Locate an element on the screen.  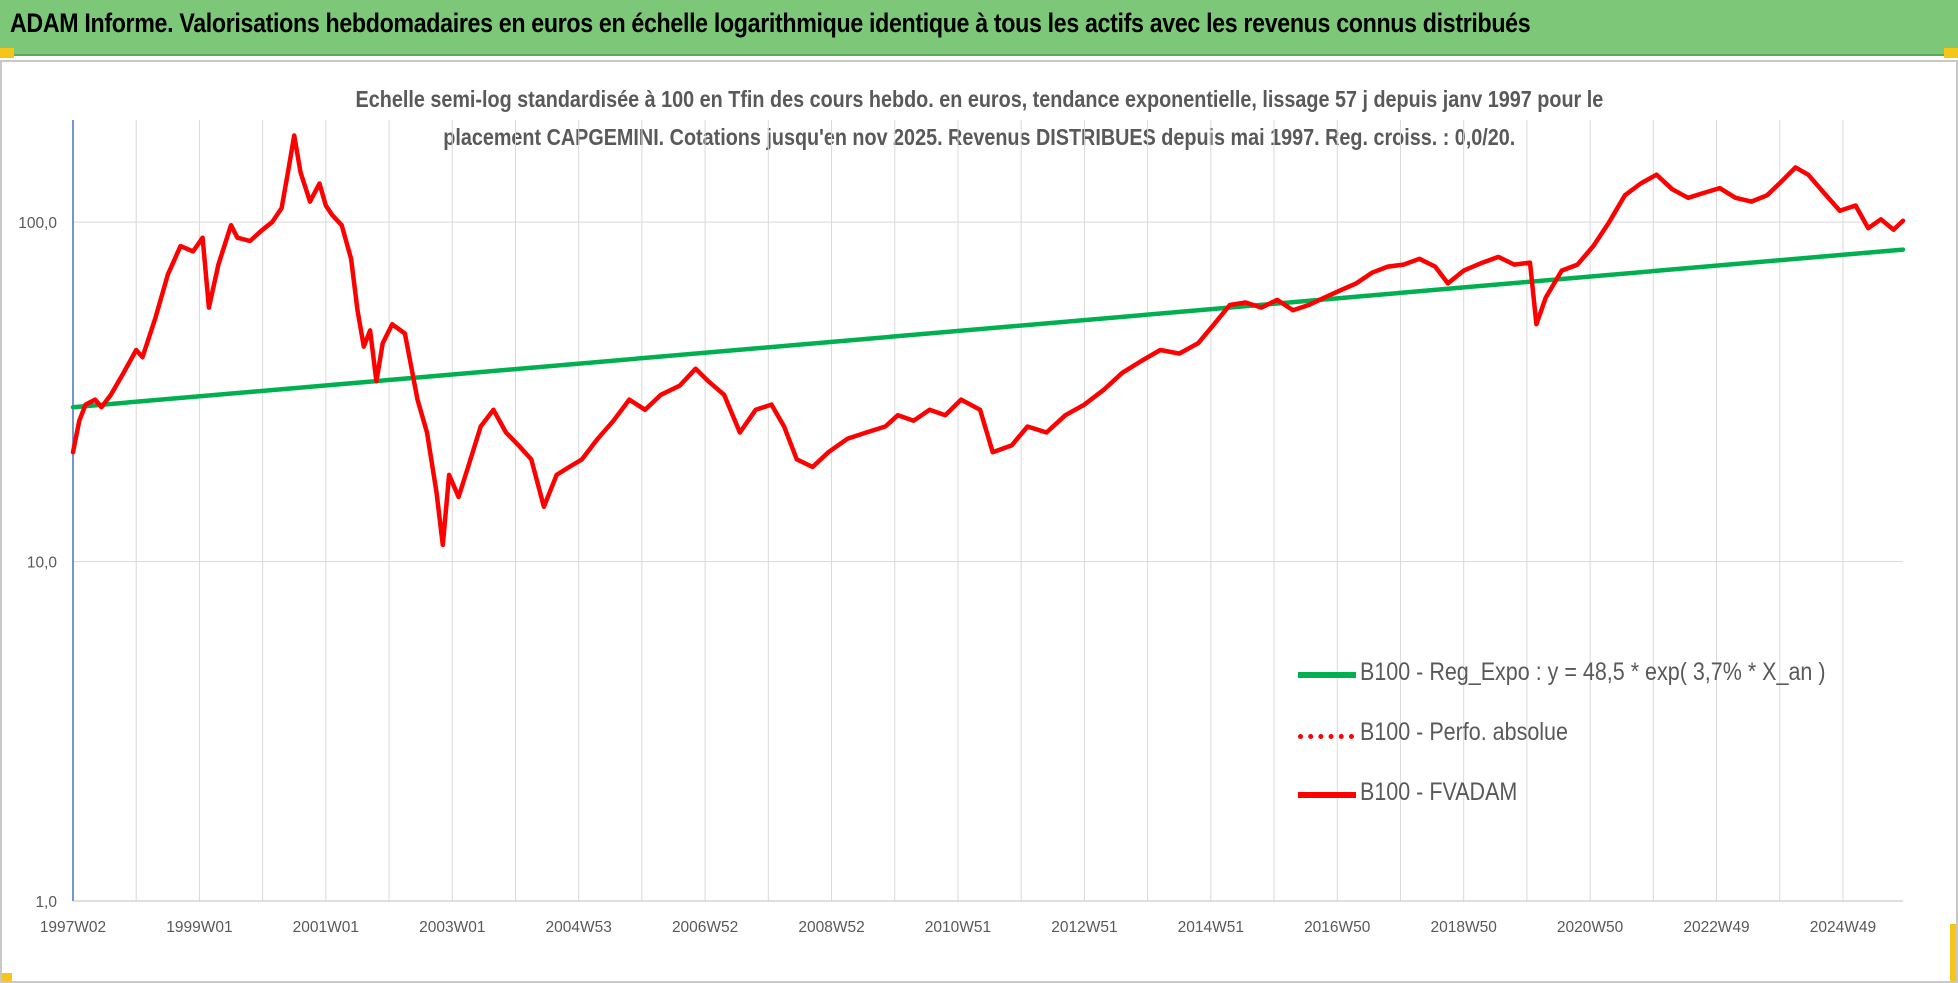
legend-label: B100 - Perfo. absolue is located at coordinates (1464, 732).